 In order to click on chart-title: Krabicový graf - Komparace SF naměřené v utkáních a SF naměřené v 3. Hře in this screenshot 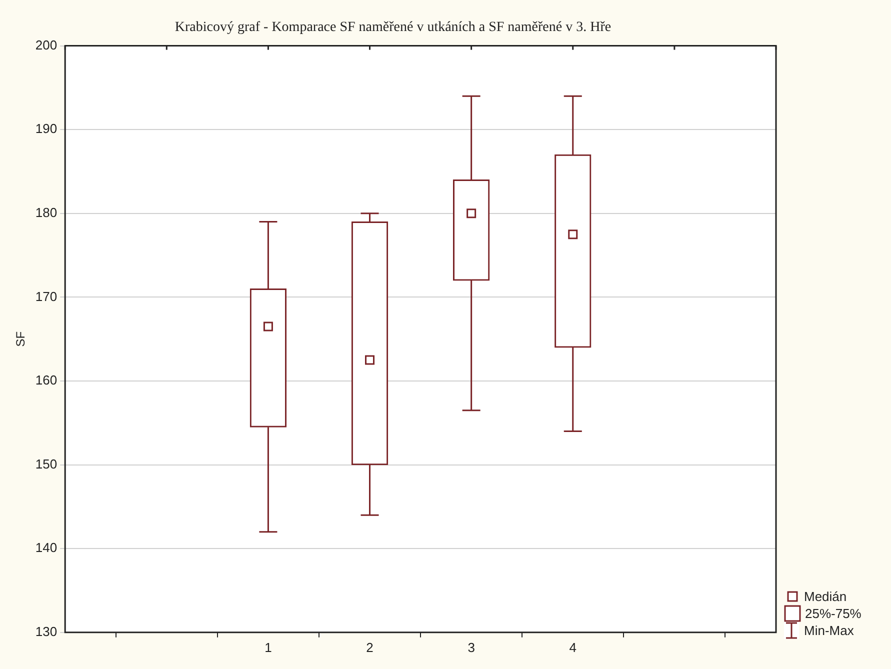, I will do `click(393, 28)`.